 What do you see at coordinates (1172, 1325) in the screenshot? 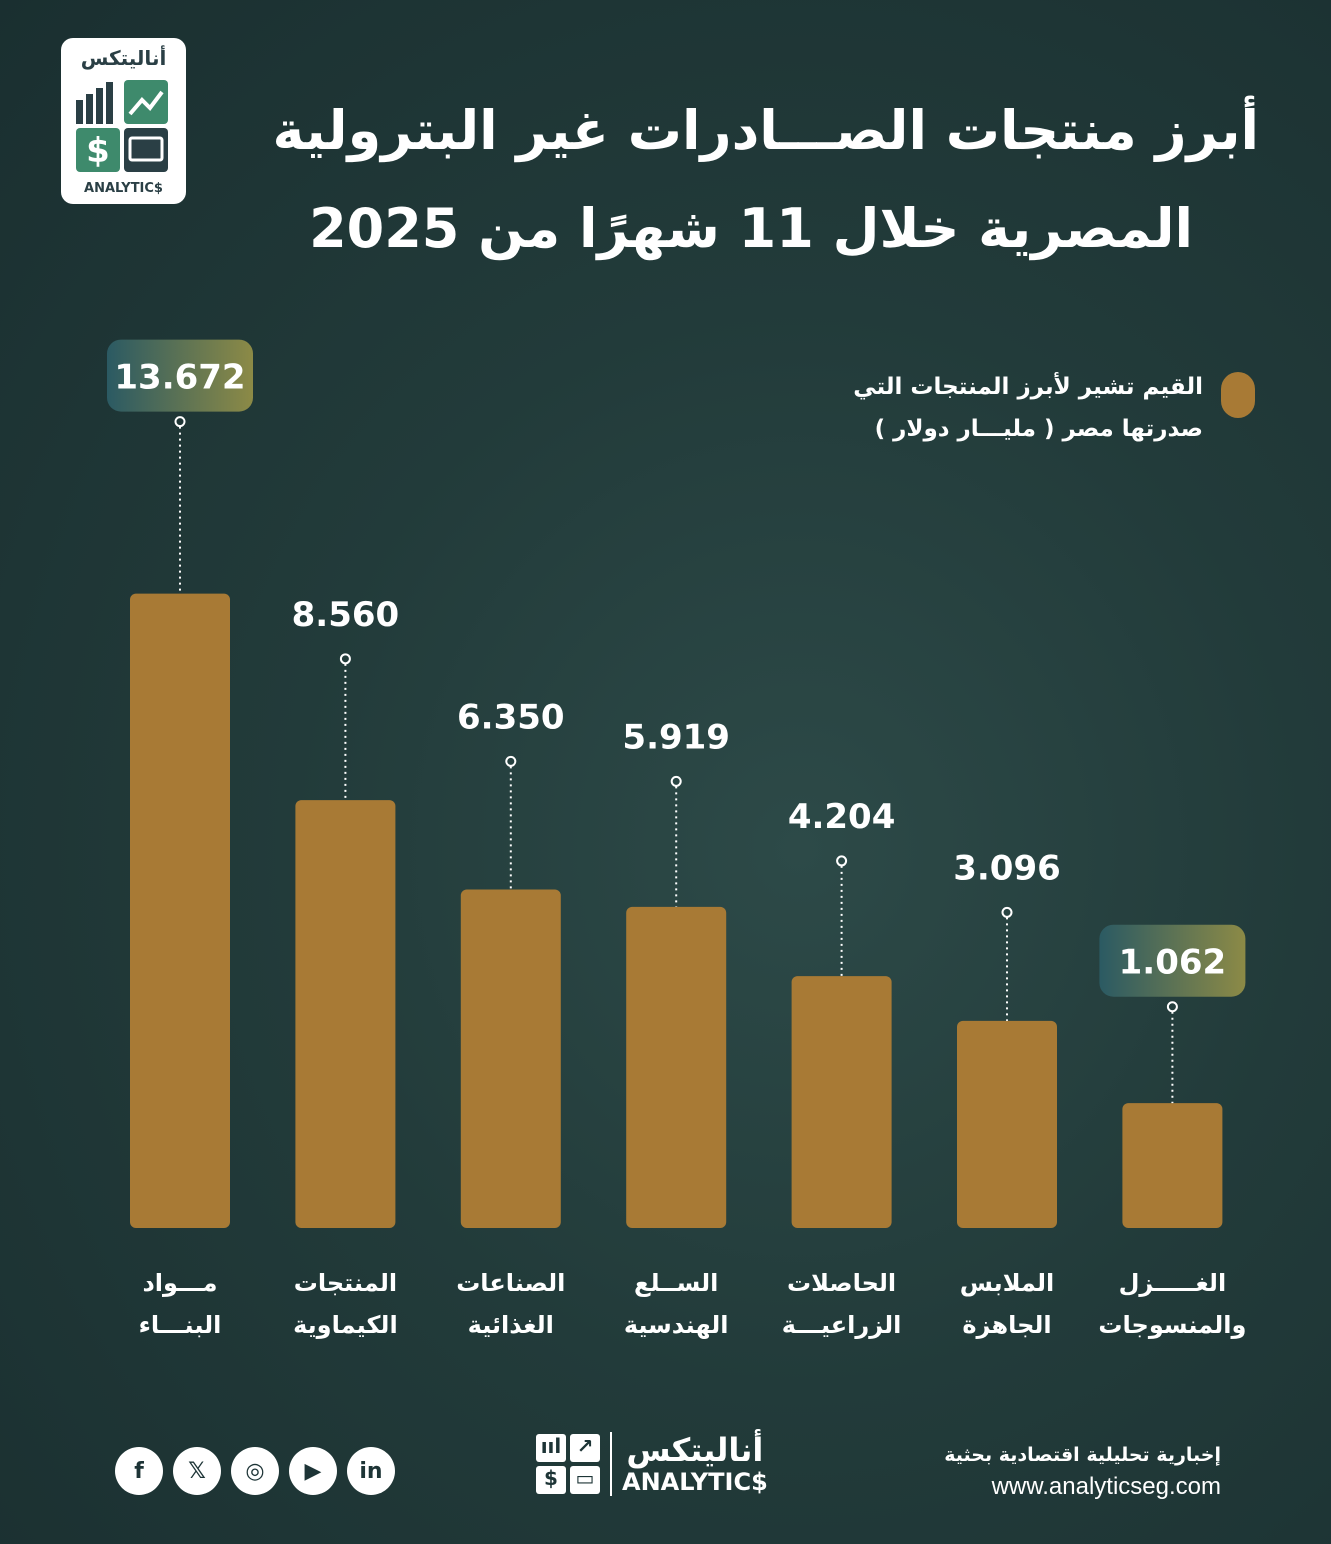
I see `category-label-line: والمنسوجات` at bounding box center [1172, 1325].